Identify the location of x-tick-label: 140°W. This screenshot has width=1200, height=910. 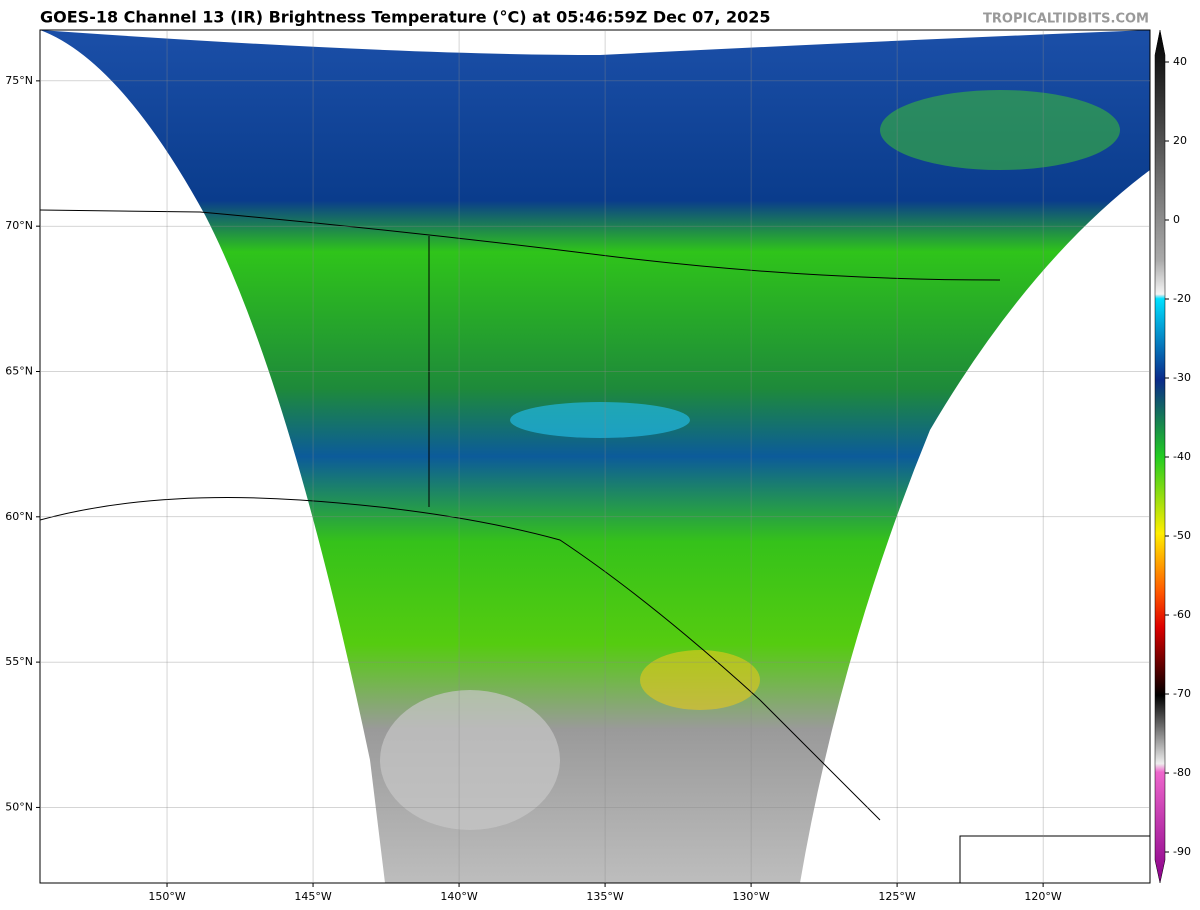
(458, 896).